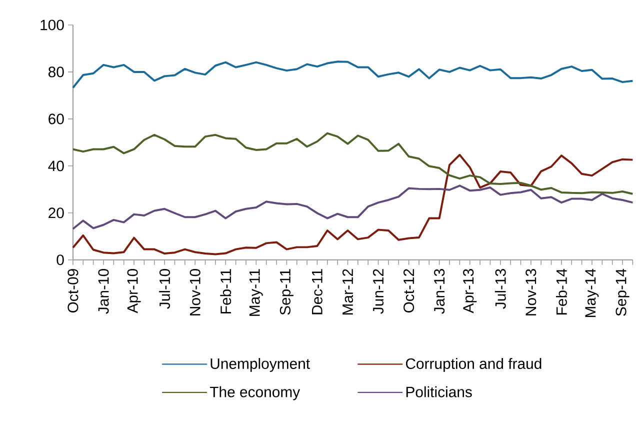 The width and height of the screenshot is (636, 443). Describe the element at coordinates (592, 293) in the screenshot. I see `x-tick-label: May-14` at that location.